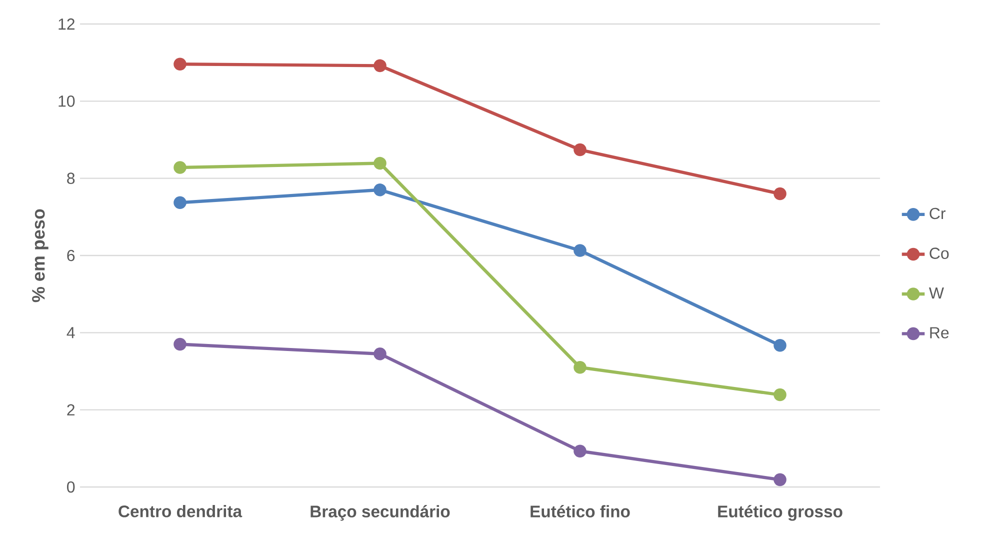 This screenshot has height=533, width=987. Describe the element at coordinates (66, 24) in the screenshot. I see `y-tick-label: 12` at that location.